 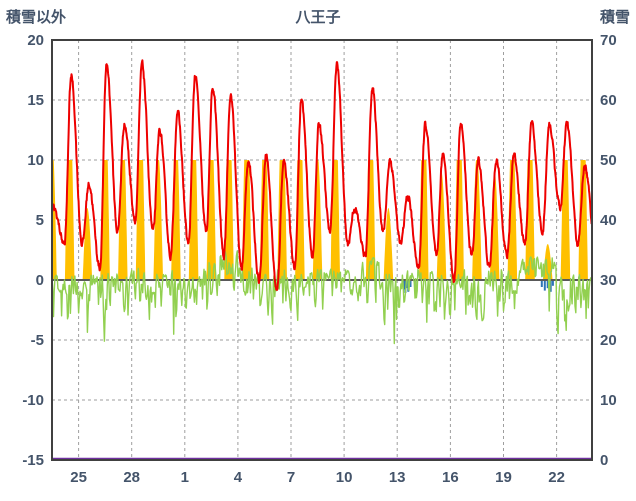 What do you see at coordinates (131, 477) in the screenshot?
I see `svg-text: 28` at bounding box center [131, 477].